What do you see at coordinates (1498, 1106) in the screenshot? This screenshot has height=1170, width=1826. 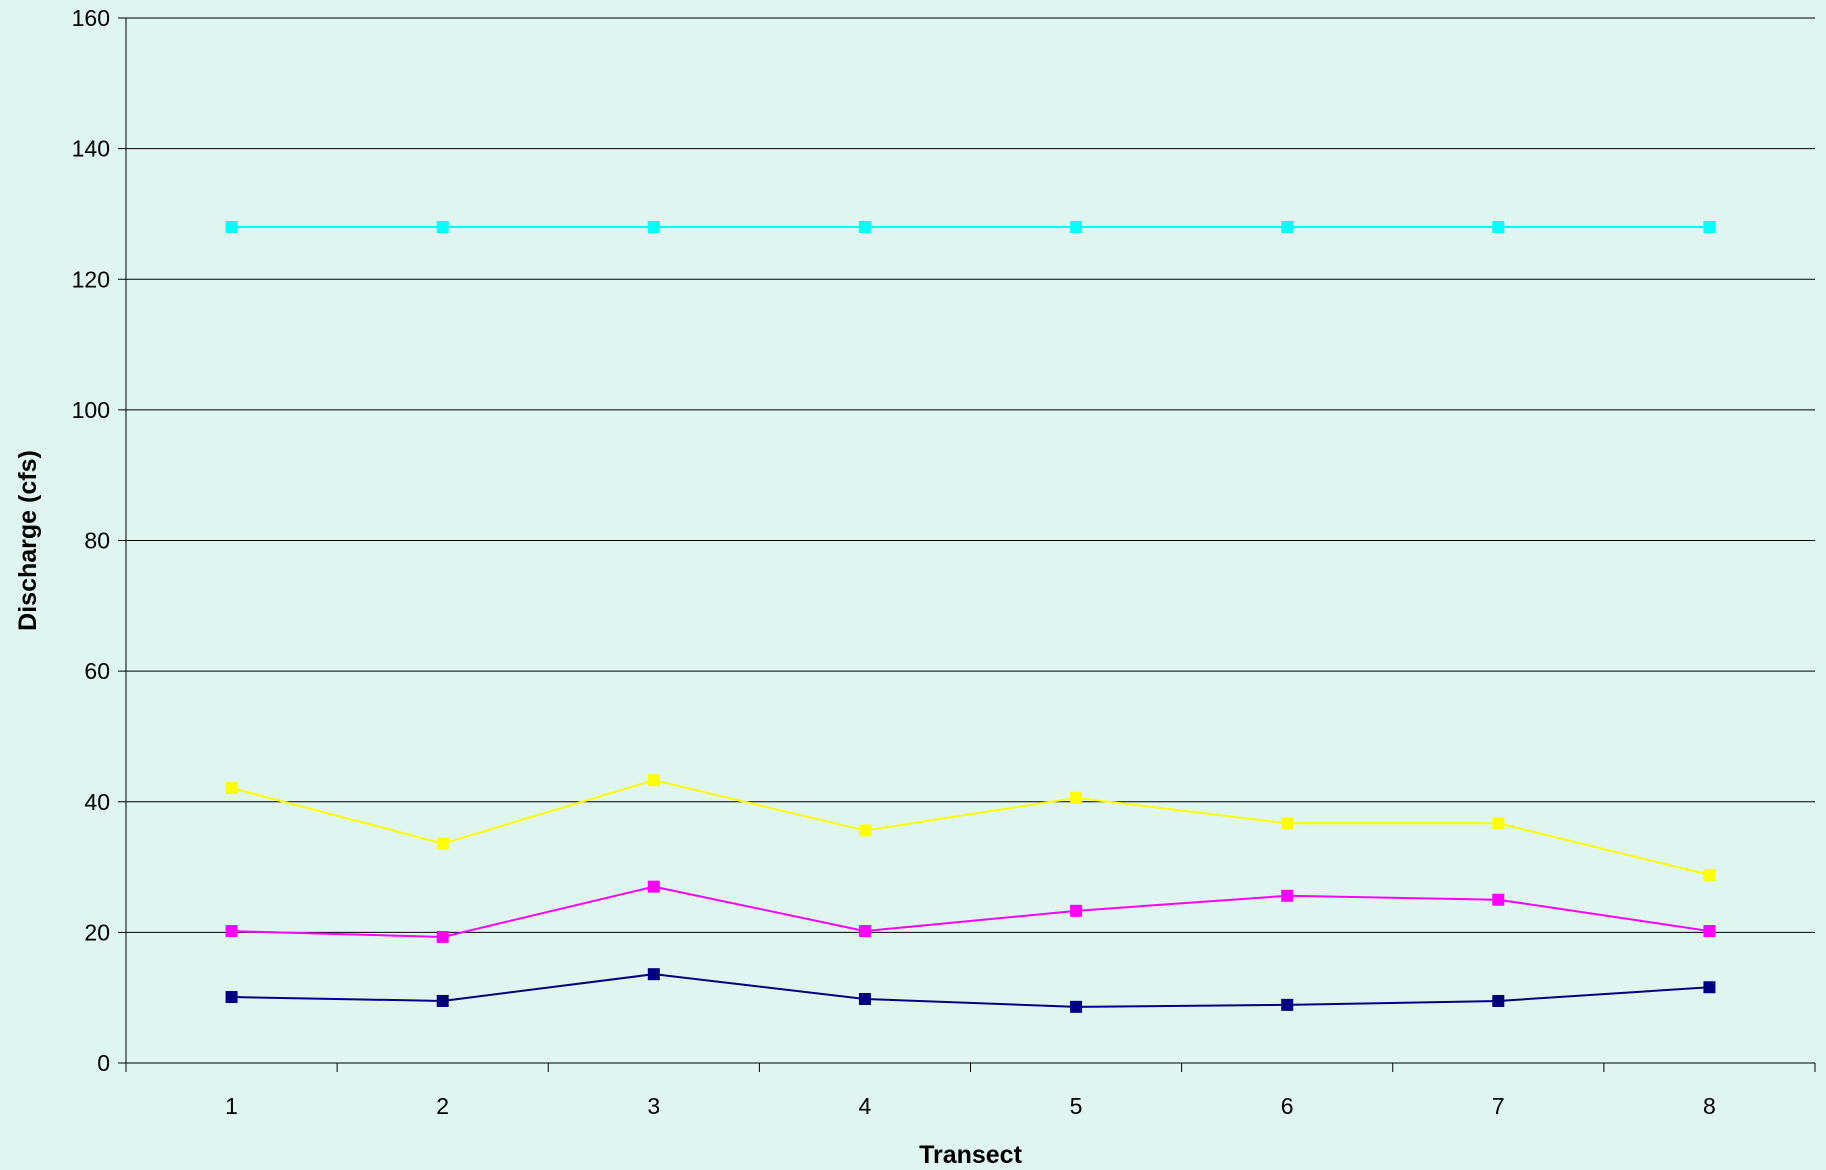 I see `x-tick-label: 7` at bounding box center [1498, 1106].